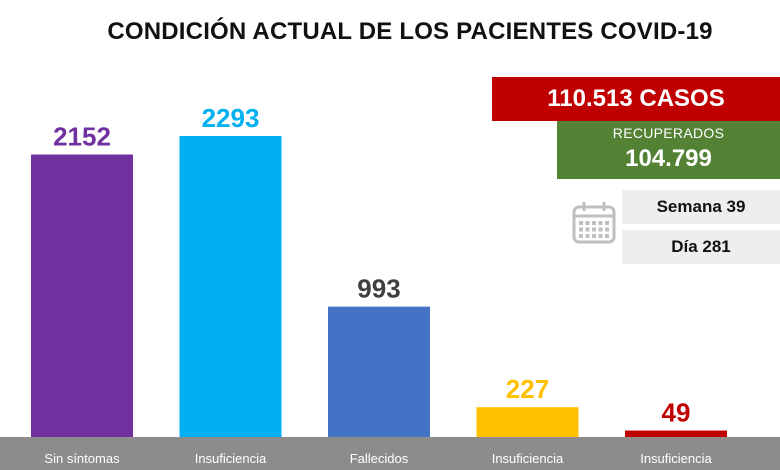 The height and width of the screenshot is (470, 780). I want to click on category-label-5: Insuficiencia, so click(676, 458).